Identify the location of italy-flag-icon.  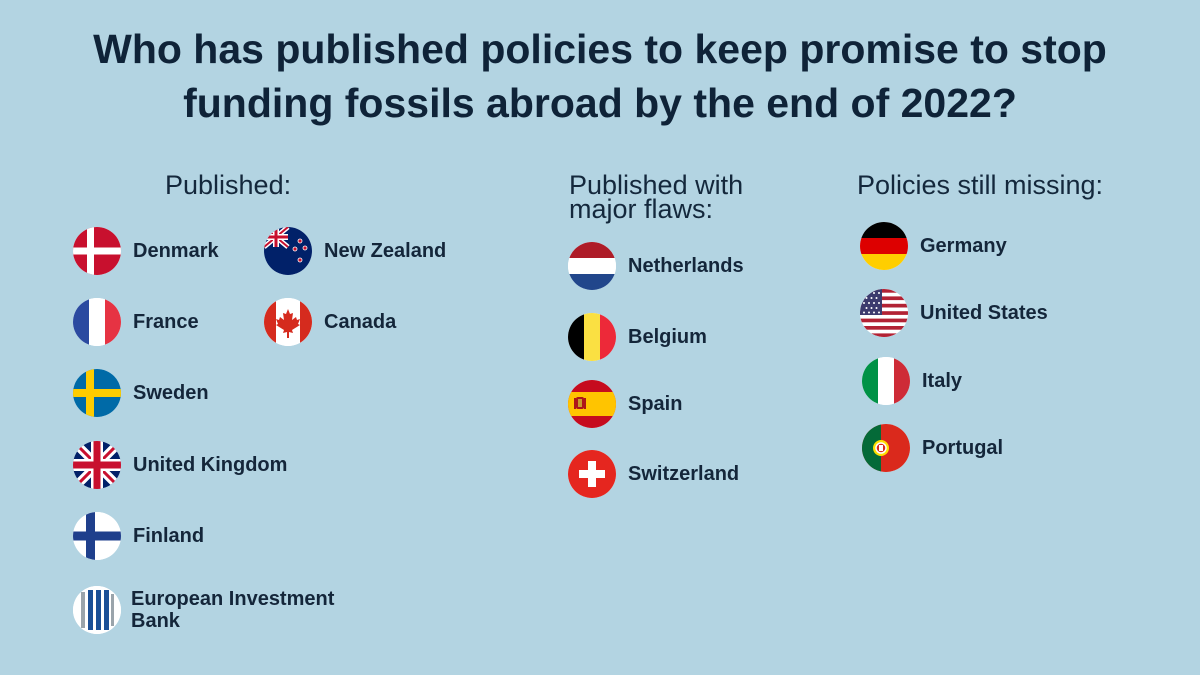
(886, 381).